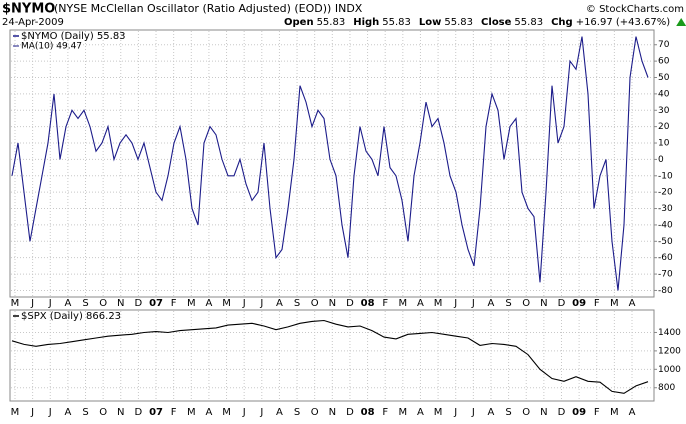  I want to click on y-tick-label: -20, so click(665, 193).